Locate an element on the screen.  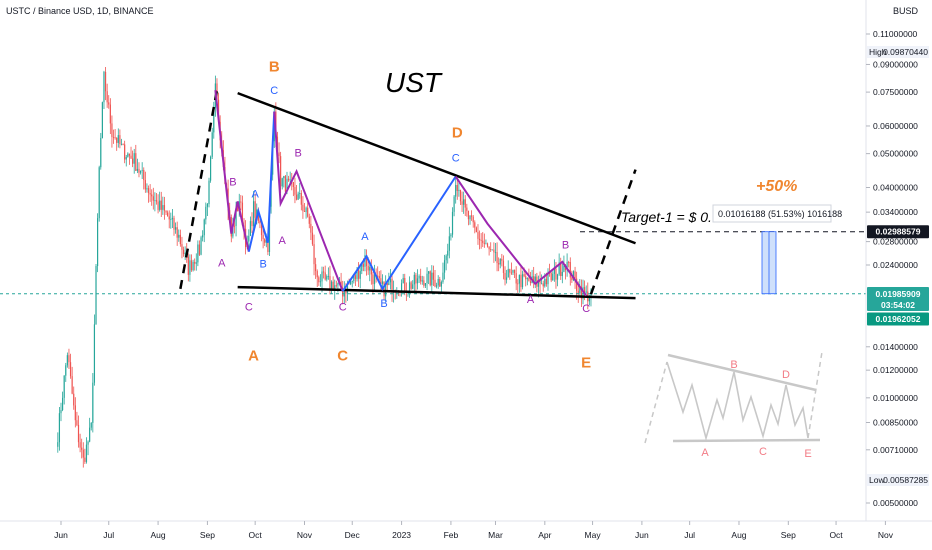
time-tick-label: Aug is located at coordinates (158, 535).